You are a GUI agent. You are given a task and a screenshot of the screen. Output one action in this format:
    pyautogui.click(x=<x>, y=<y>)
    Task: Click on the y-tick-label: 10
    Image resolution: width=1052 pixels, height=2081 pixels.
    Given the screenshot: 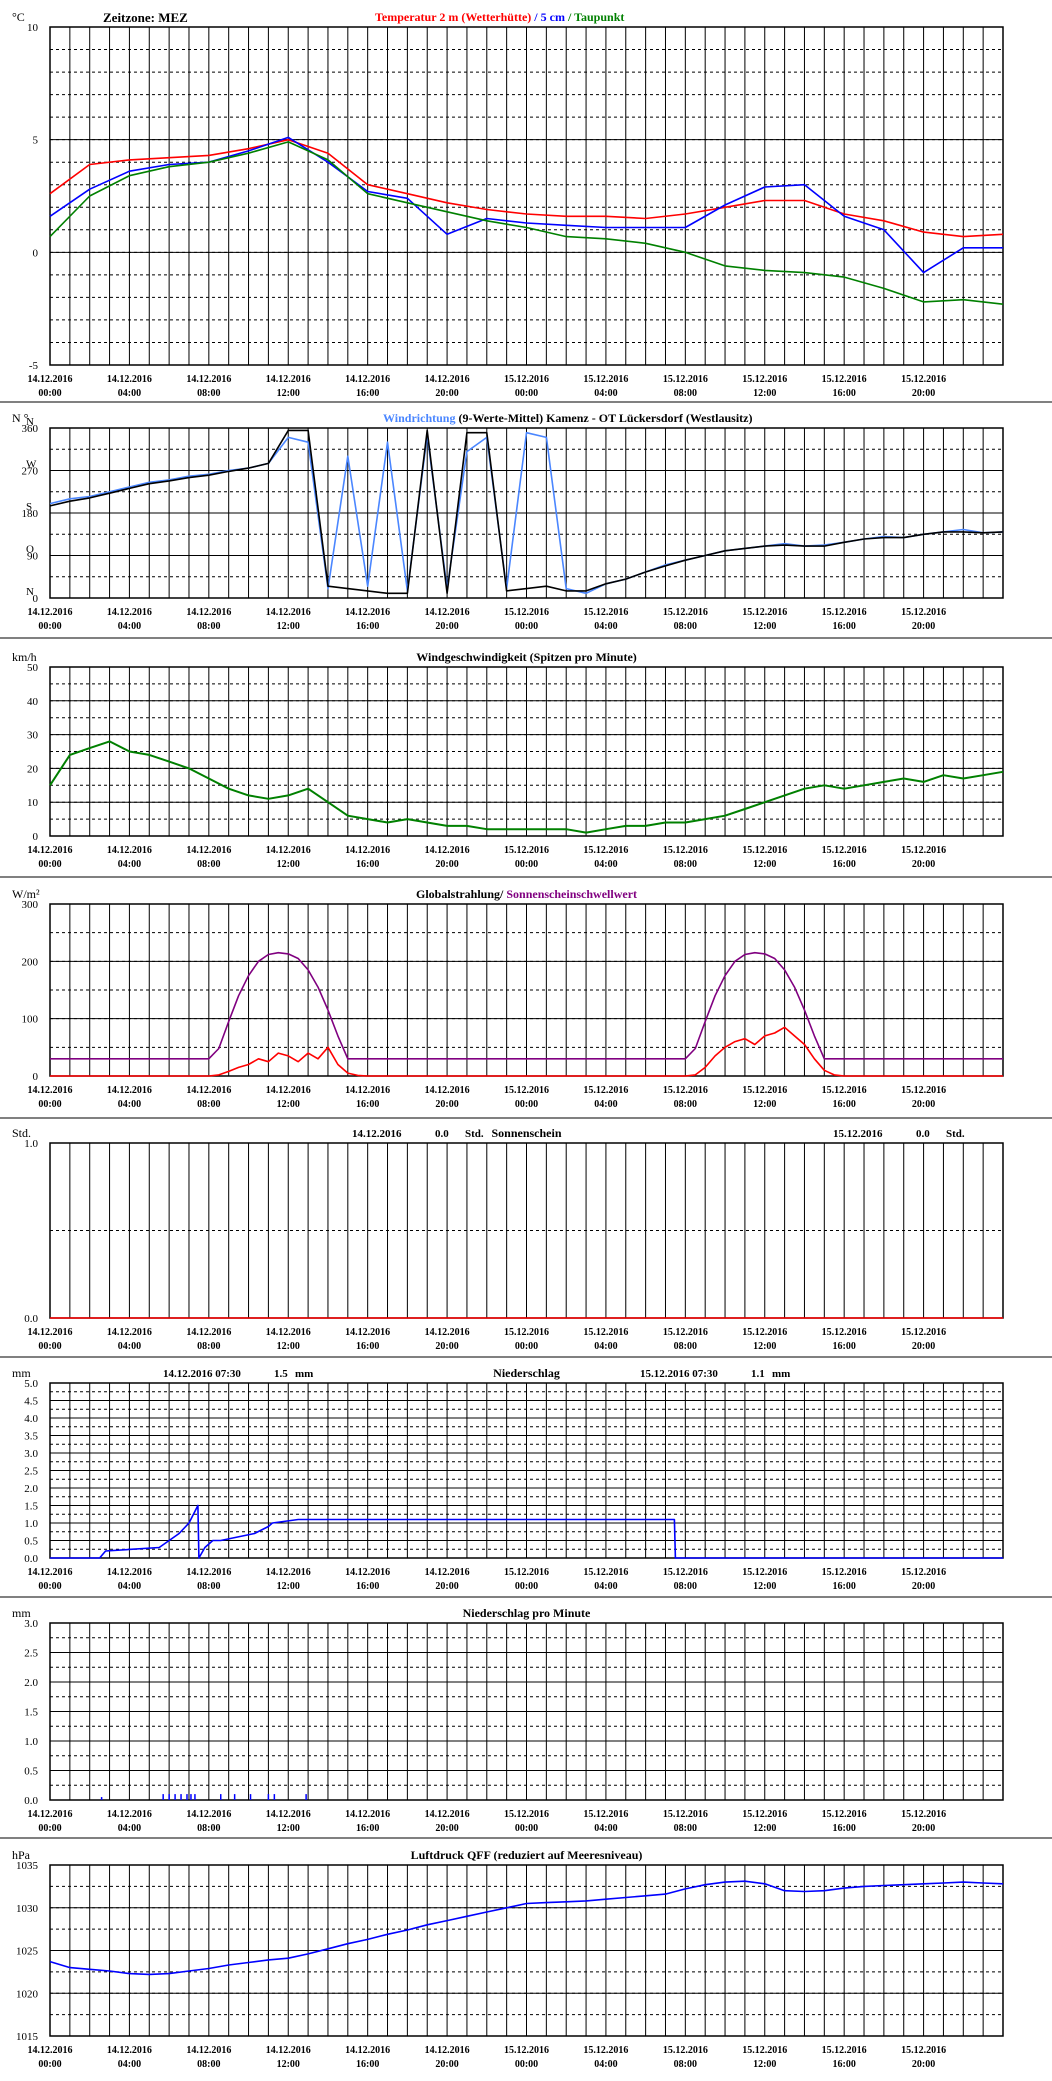 What is the action you would take?
    pyautogui.click(x=33, y=28)
    